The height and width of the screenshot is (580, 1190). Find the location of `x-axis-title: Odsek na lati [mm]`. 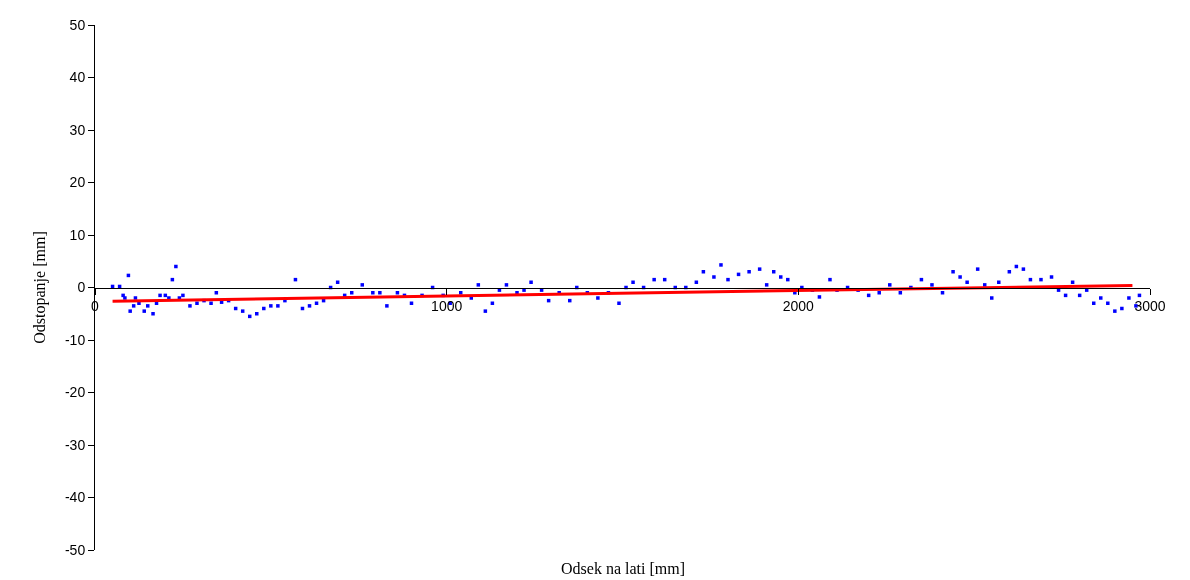

x-axis-title: Odsek na lati [mm] is located at coordinates (623, 568).